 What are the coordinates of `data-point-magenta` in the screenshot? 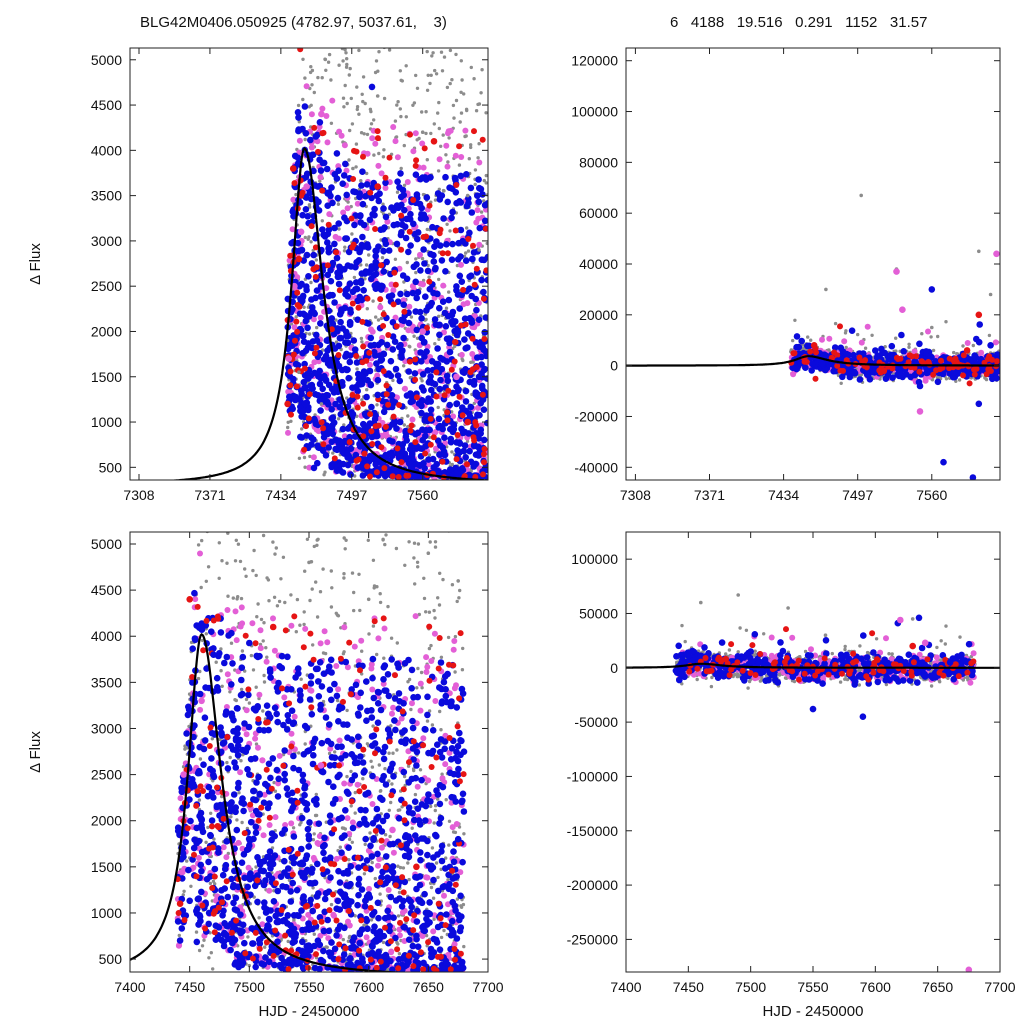 It's located at (920, 411).